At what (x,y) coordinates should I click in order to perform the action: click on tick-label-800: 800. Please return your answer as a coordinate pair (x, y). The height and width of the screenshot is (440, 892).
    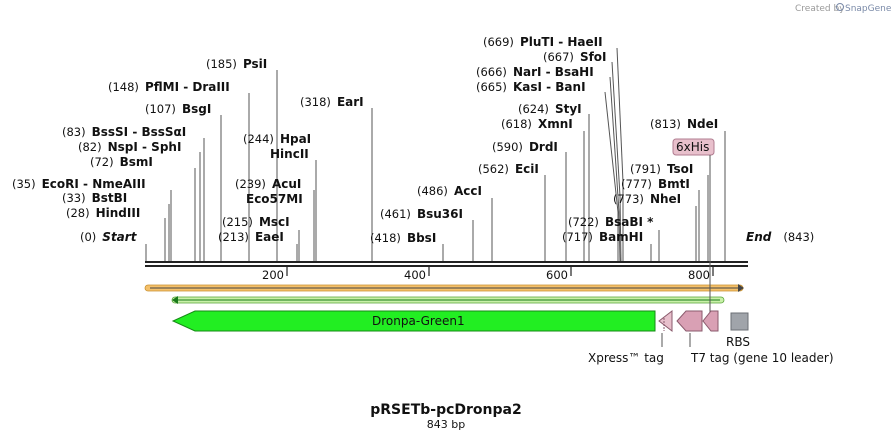
    Looking at the image, I should click on (699, 275).